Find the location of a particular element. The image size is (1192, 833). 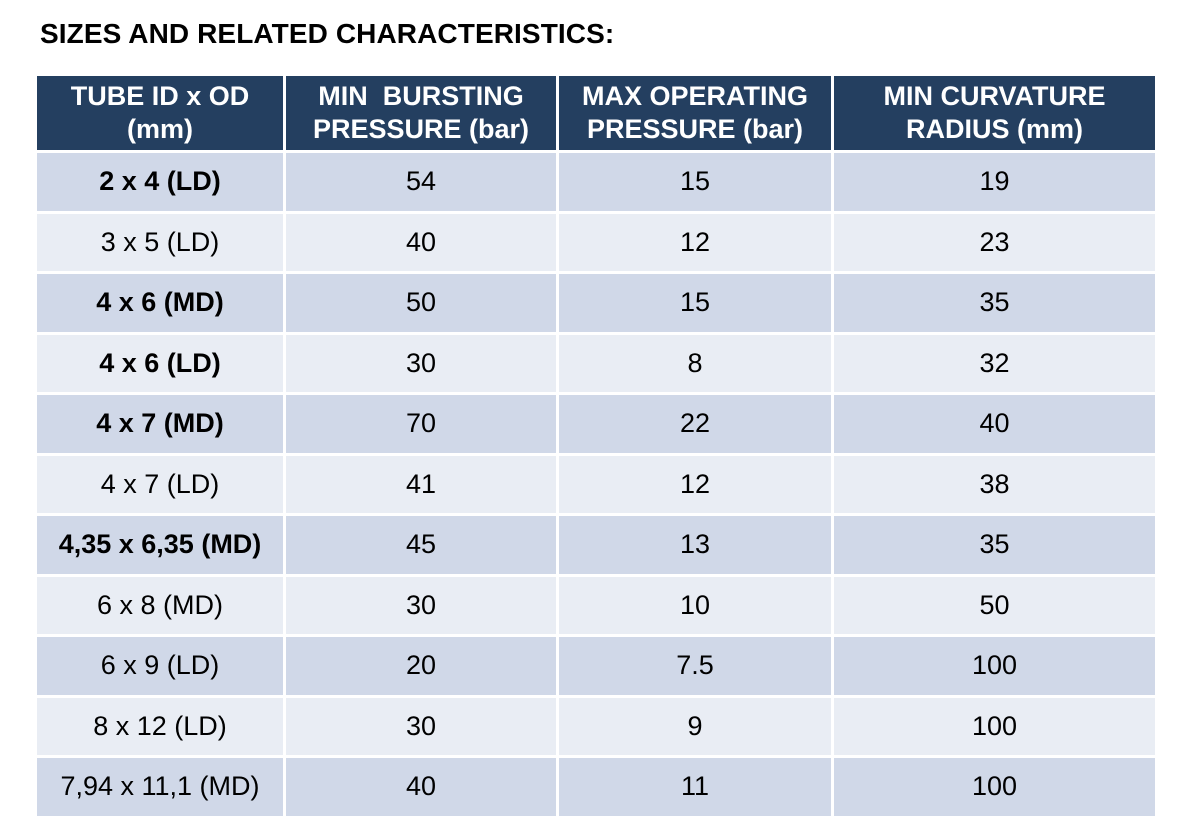

header-max-operating-pressure: MAX OPERATING PRESSURE (bar) is located at coordinates (696, 113).